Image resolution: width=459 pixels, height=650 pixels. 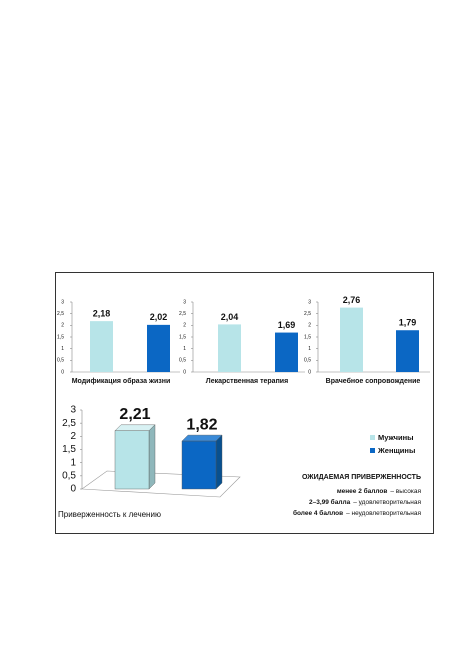 What do you see at coordinates (318, 513) in the screenshot?
I see `note-bold: более 4 баллов` at bounding box center [318, 513].